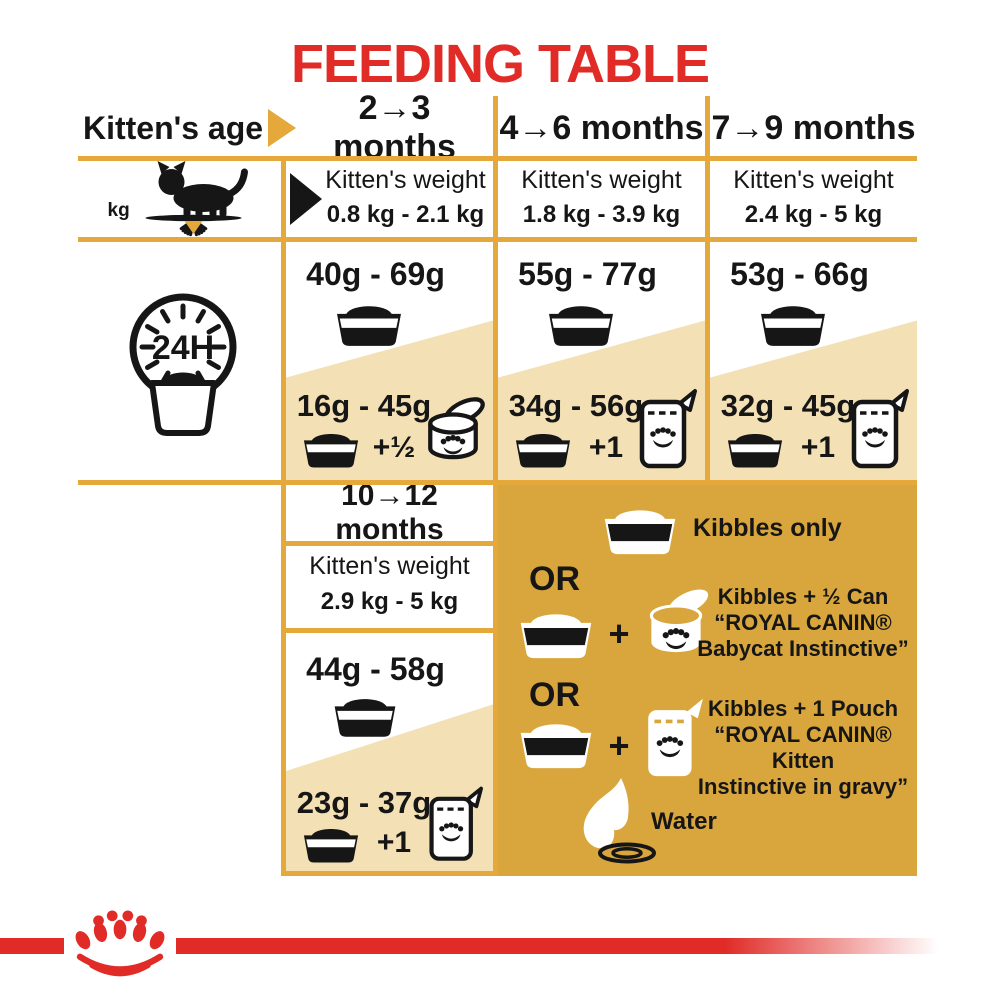 The width and height of the screenshot is (1000, 1000). I want to click on plus-half-label: +½, so click(394, 447).